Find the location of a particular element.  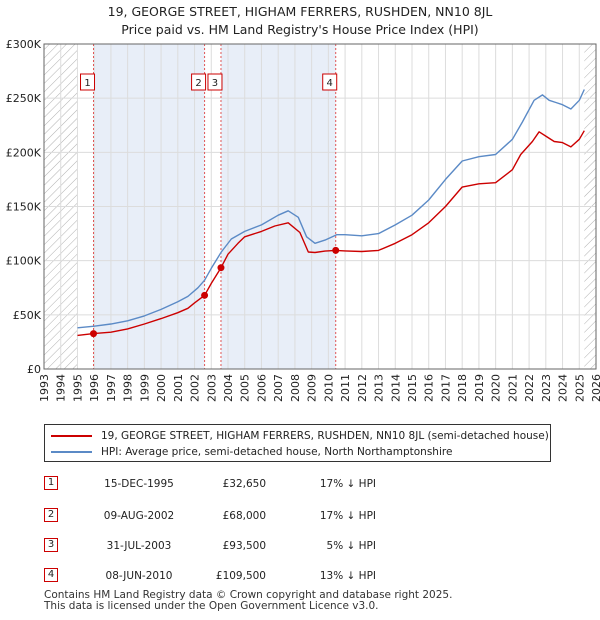

x-tick-label: 1998 is located at coordinates (128, 388).